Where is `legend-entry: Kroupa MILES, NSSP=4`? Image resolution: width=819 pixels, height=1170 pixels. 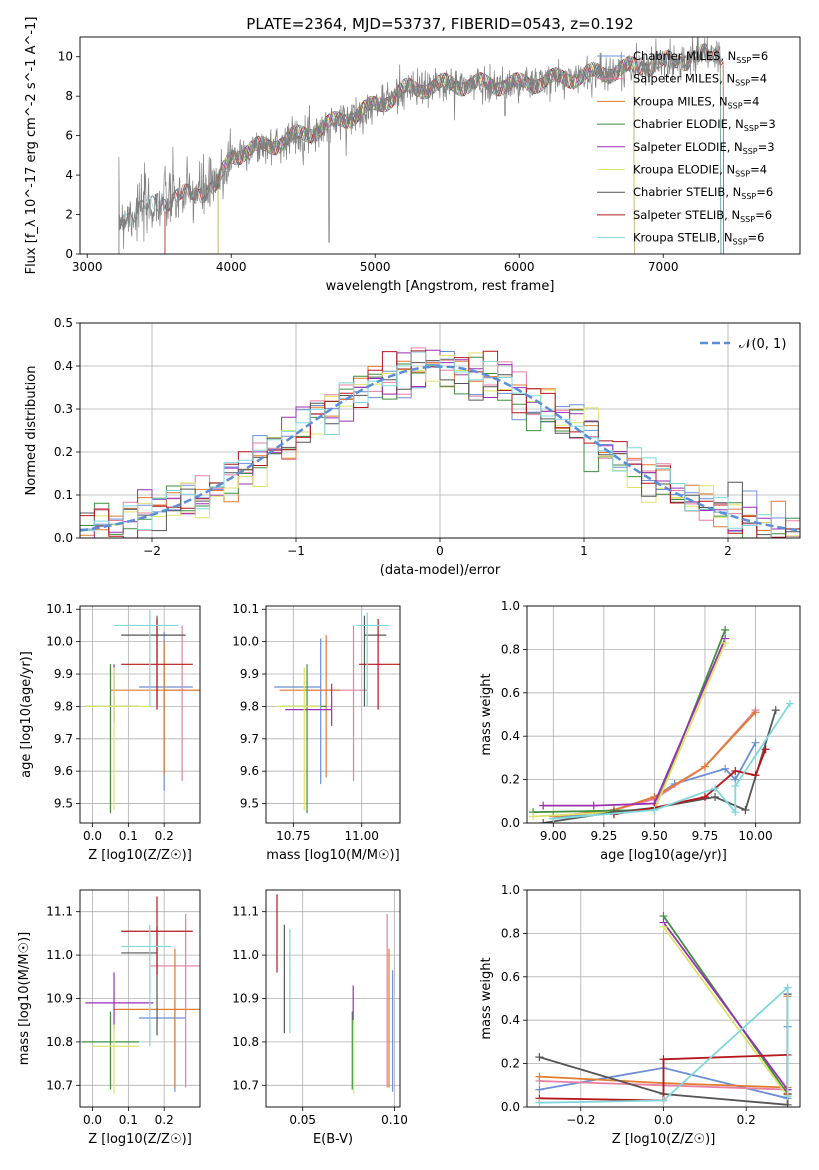
legend-entry: Kroupa MILES, NSSP=4 is located at coordinates (696, 102).